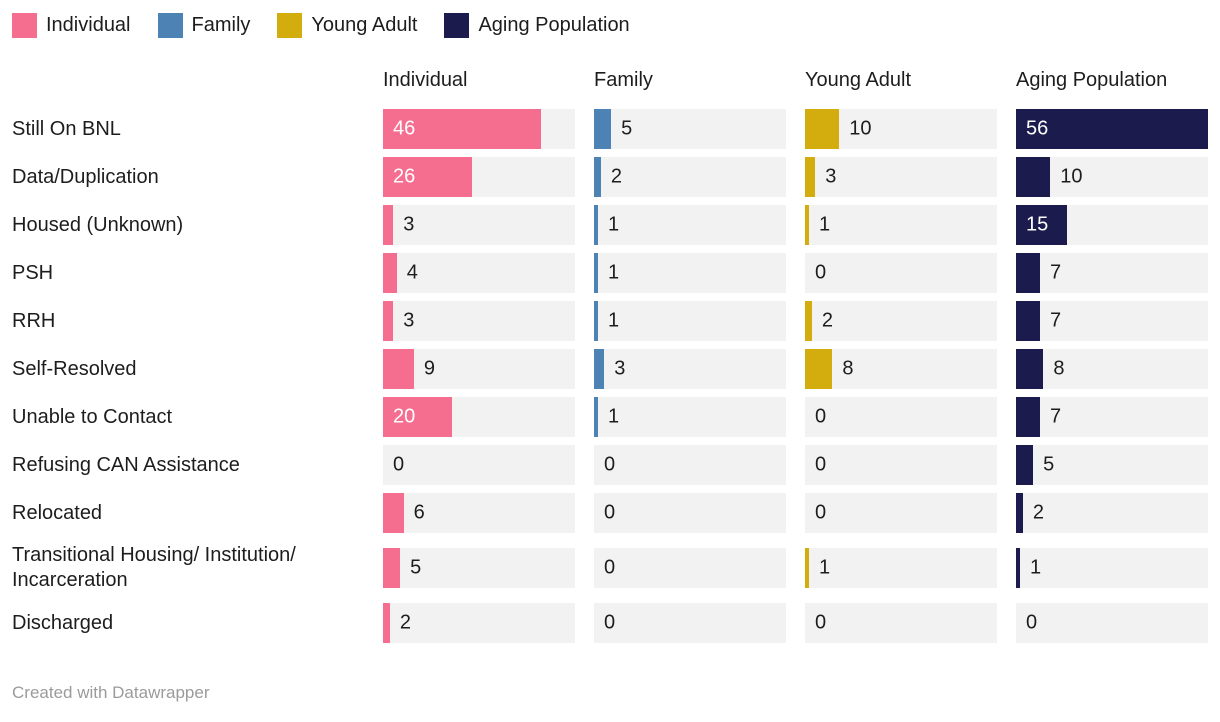 This screenshot has width=1220, height=722. Describe the element at coordinates (848, 368) in the screenshot. I see `bar-value: 8` at that location.